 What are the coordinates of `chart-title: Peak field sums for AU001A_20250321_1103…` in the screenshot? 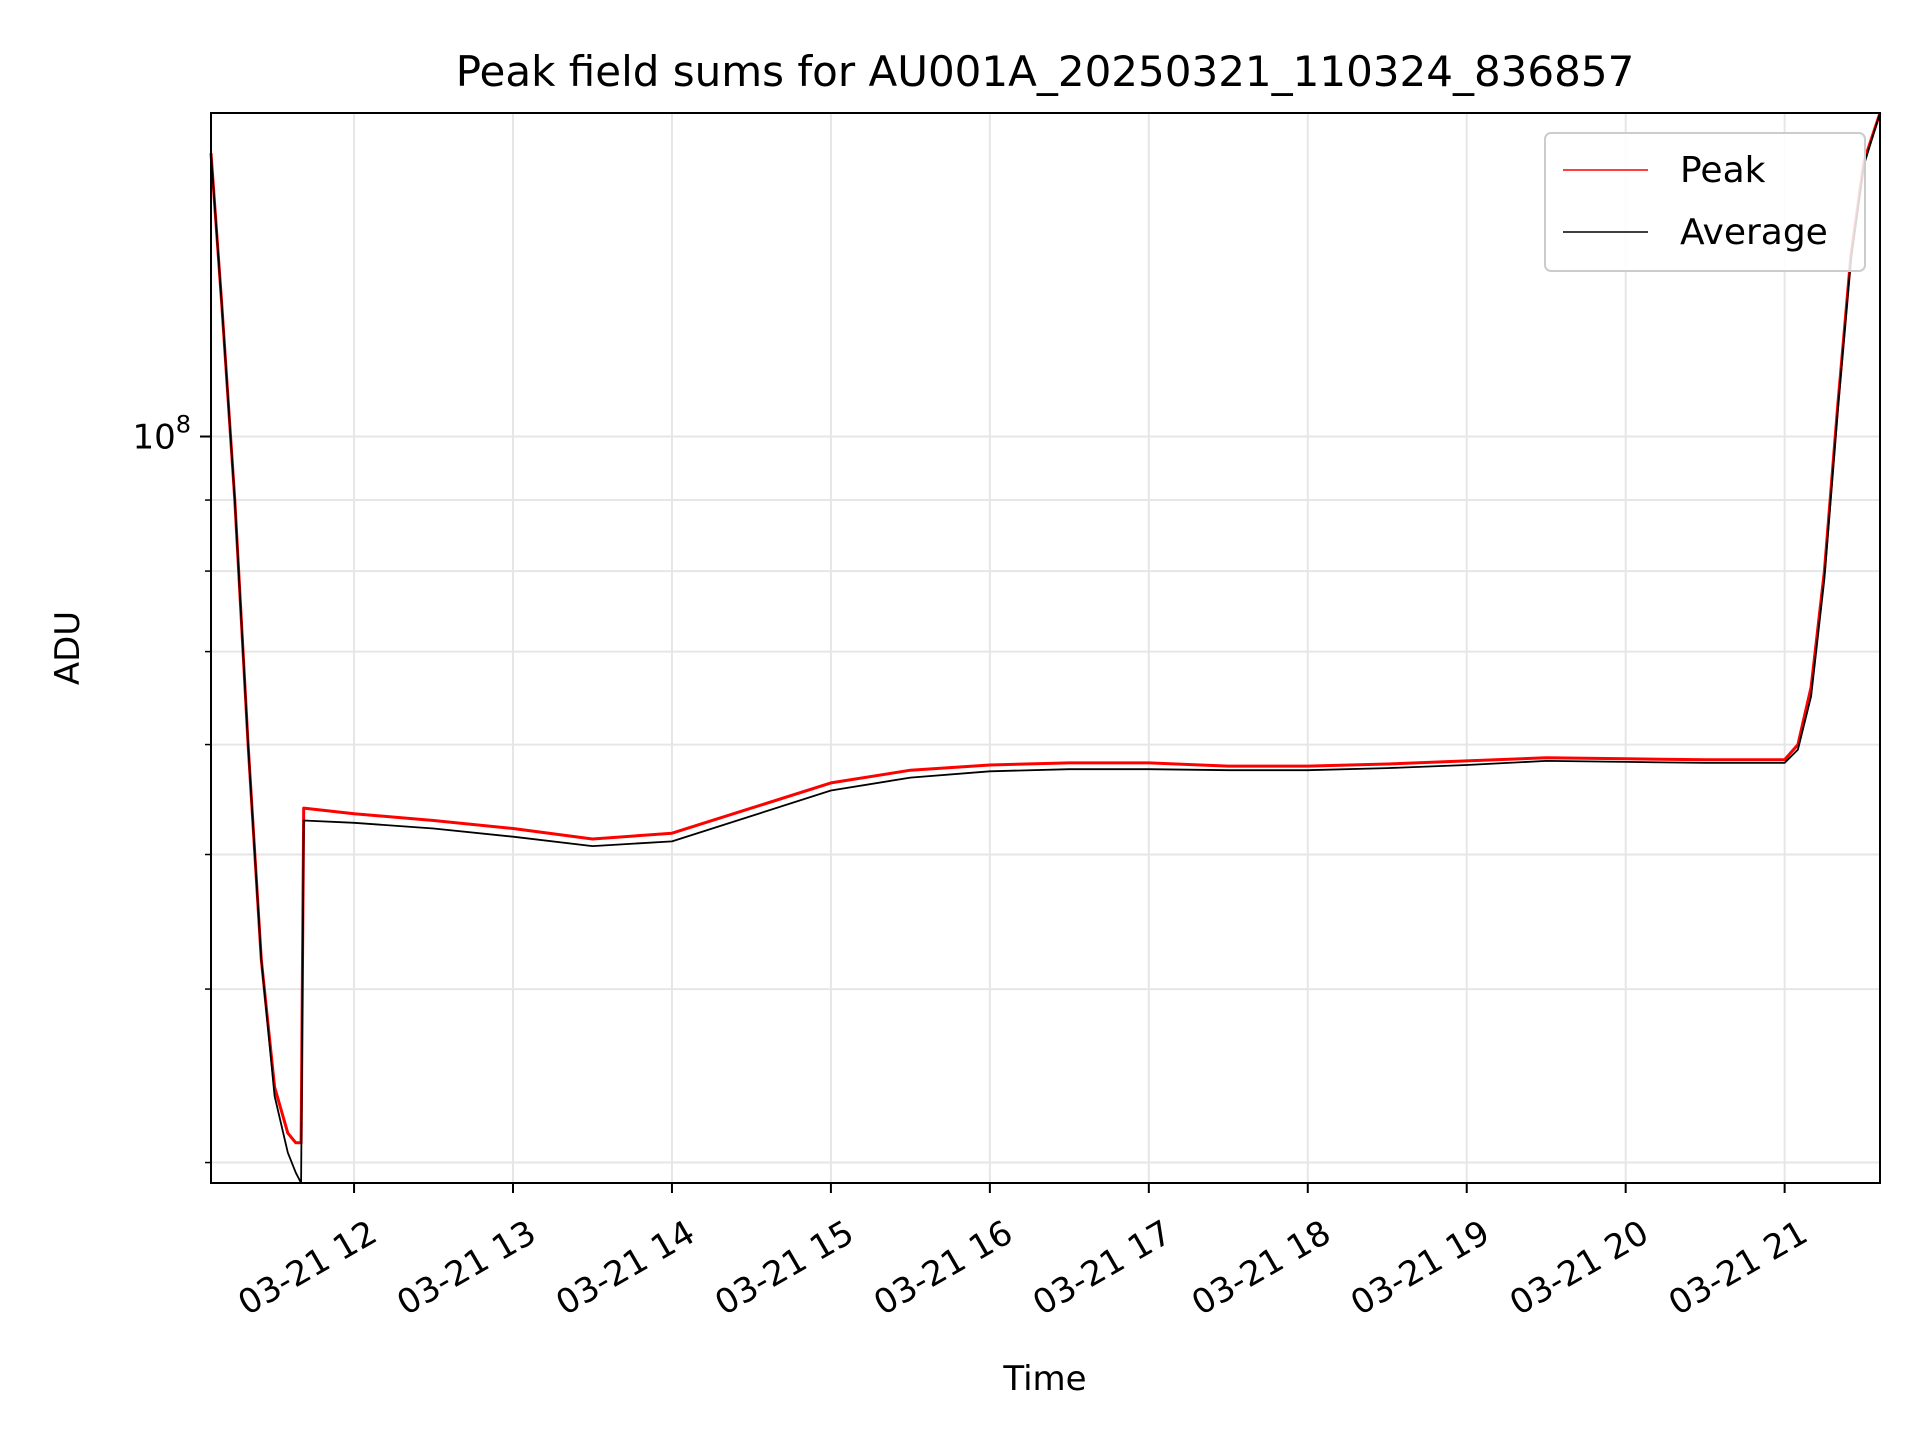 It's located at (1045, 71).